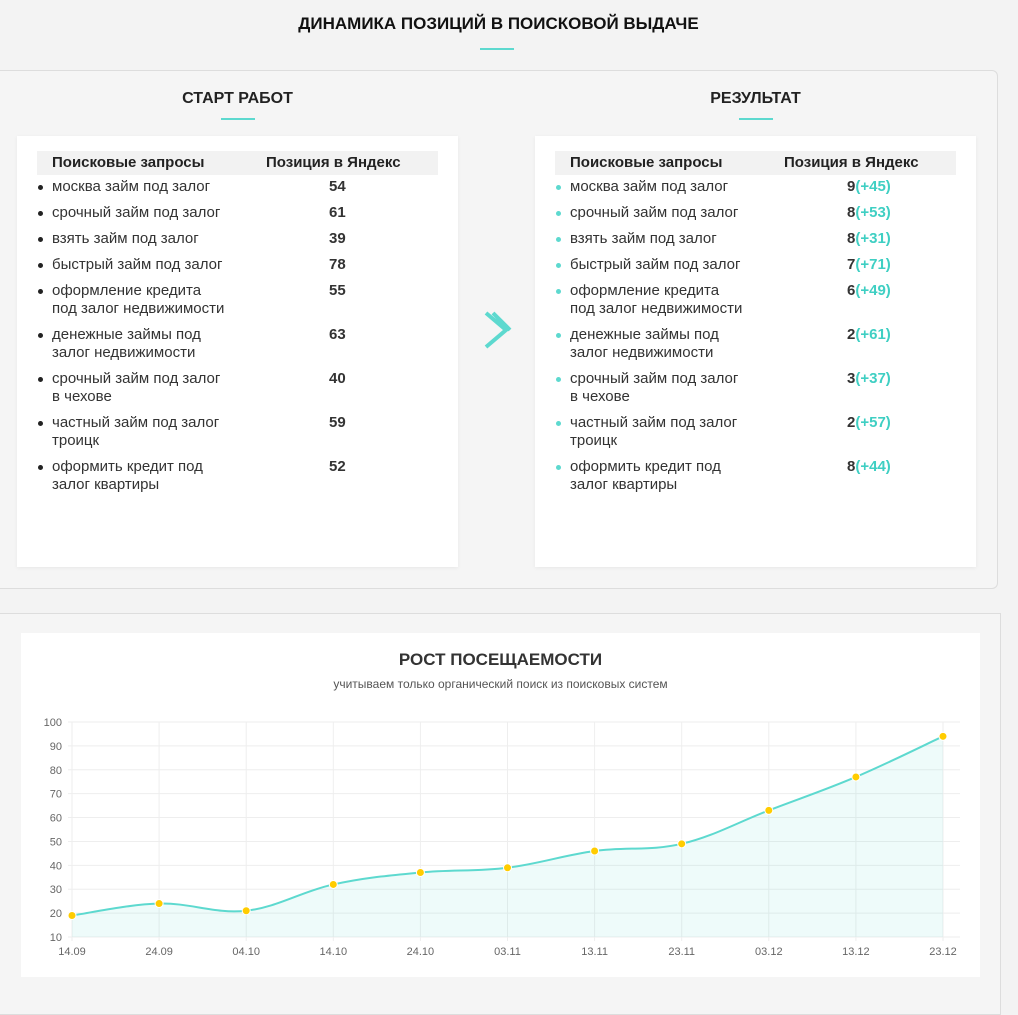 The width and height of the screenshot is (1018, 1015). Describe the element at coordinates (755, 187) in the screenshot. I see `table-row: москва займ под залог 9(+45)` at that location.